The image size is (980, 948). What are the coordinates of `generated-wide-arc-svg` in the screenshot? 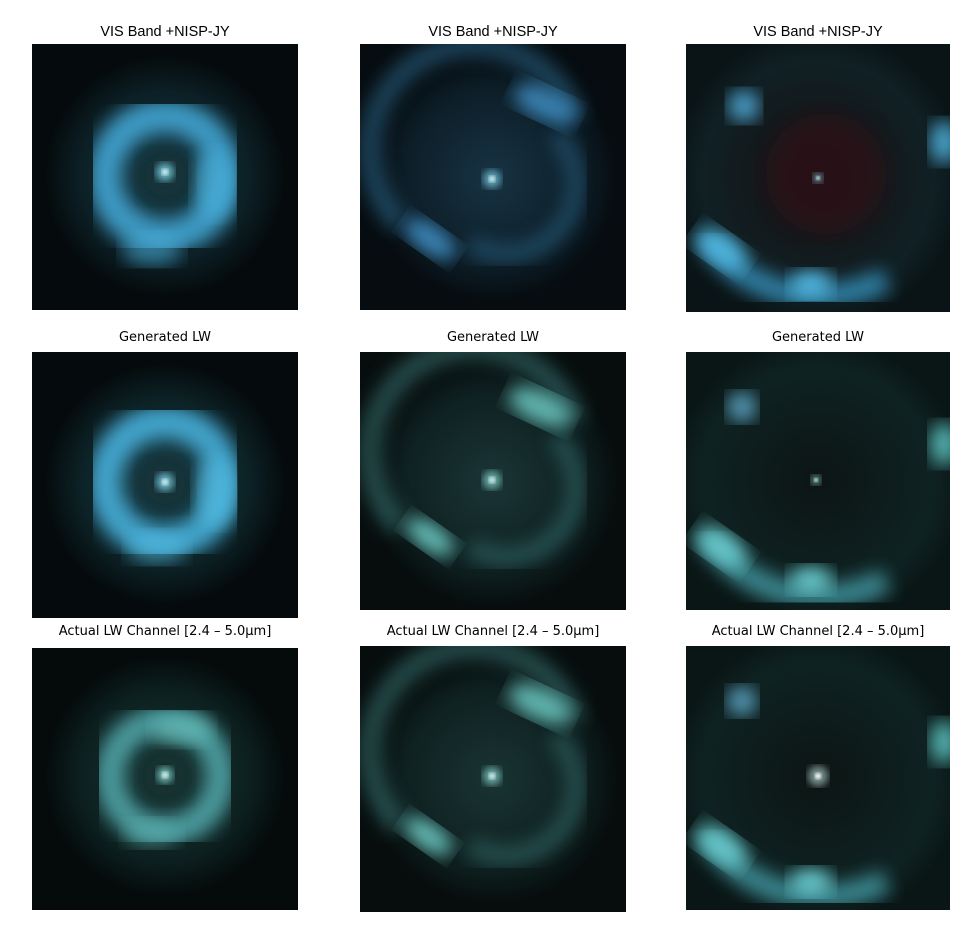 It's located at (818, 481).